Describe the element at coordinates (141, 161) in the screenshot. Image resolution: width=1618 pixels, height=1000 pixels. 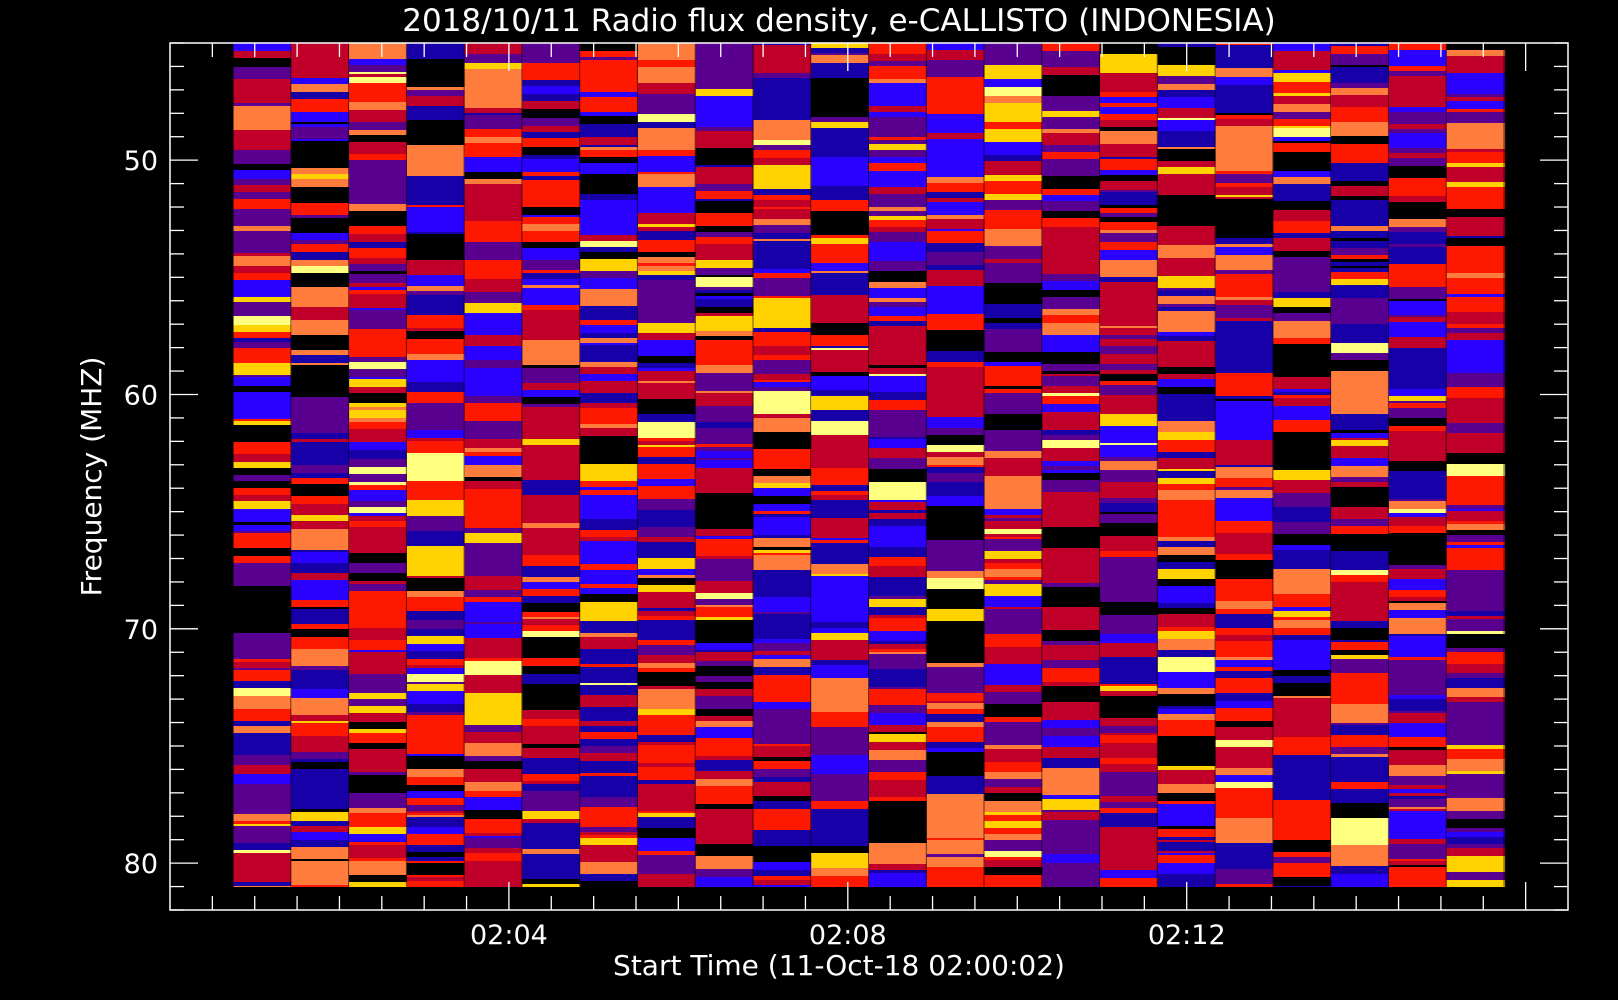
I see `y-tick-label: 50` at that location.